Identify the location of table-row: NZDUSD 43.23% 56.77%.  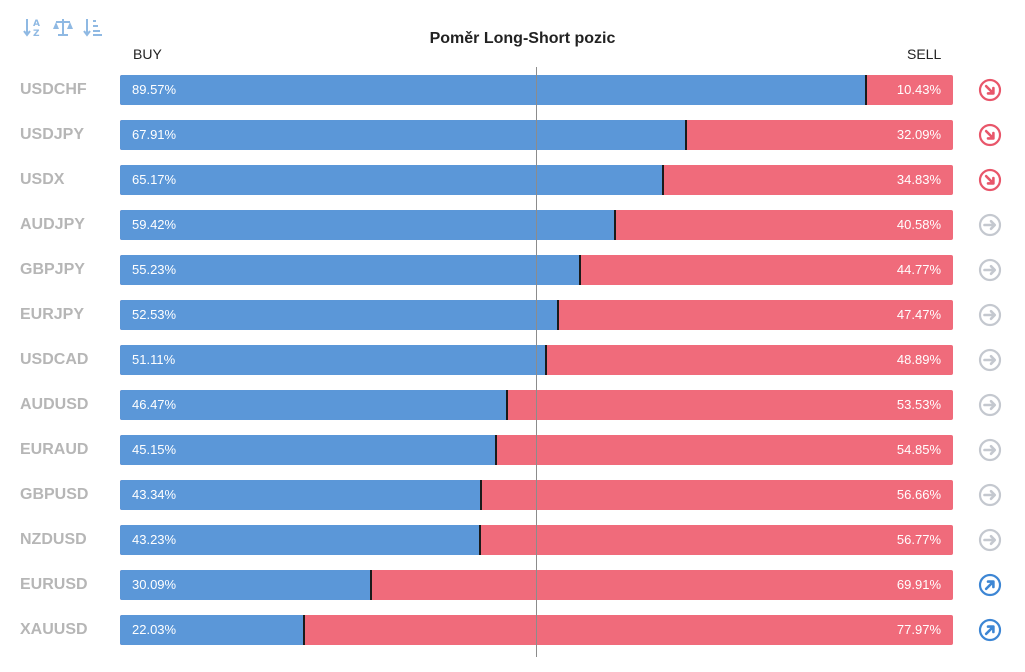
(512, 540).